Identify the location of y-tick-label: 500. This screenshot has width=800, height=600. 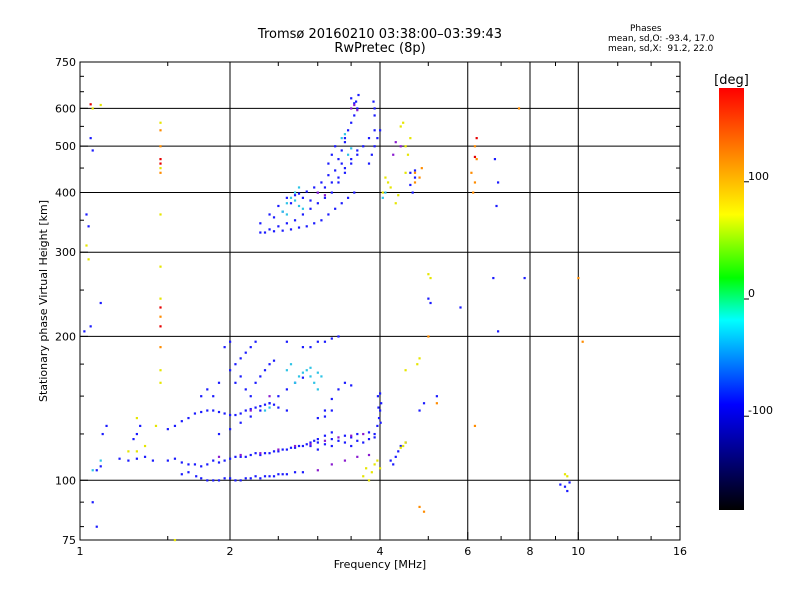
(65, 146).